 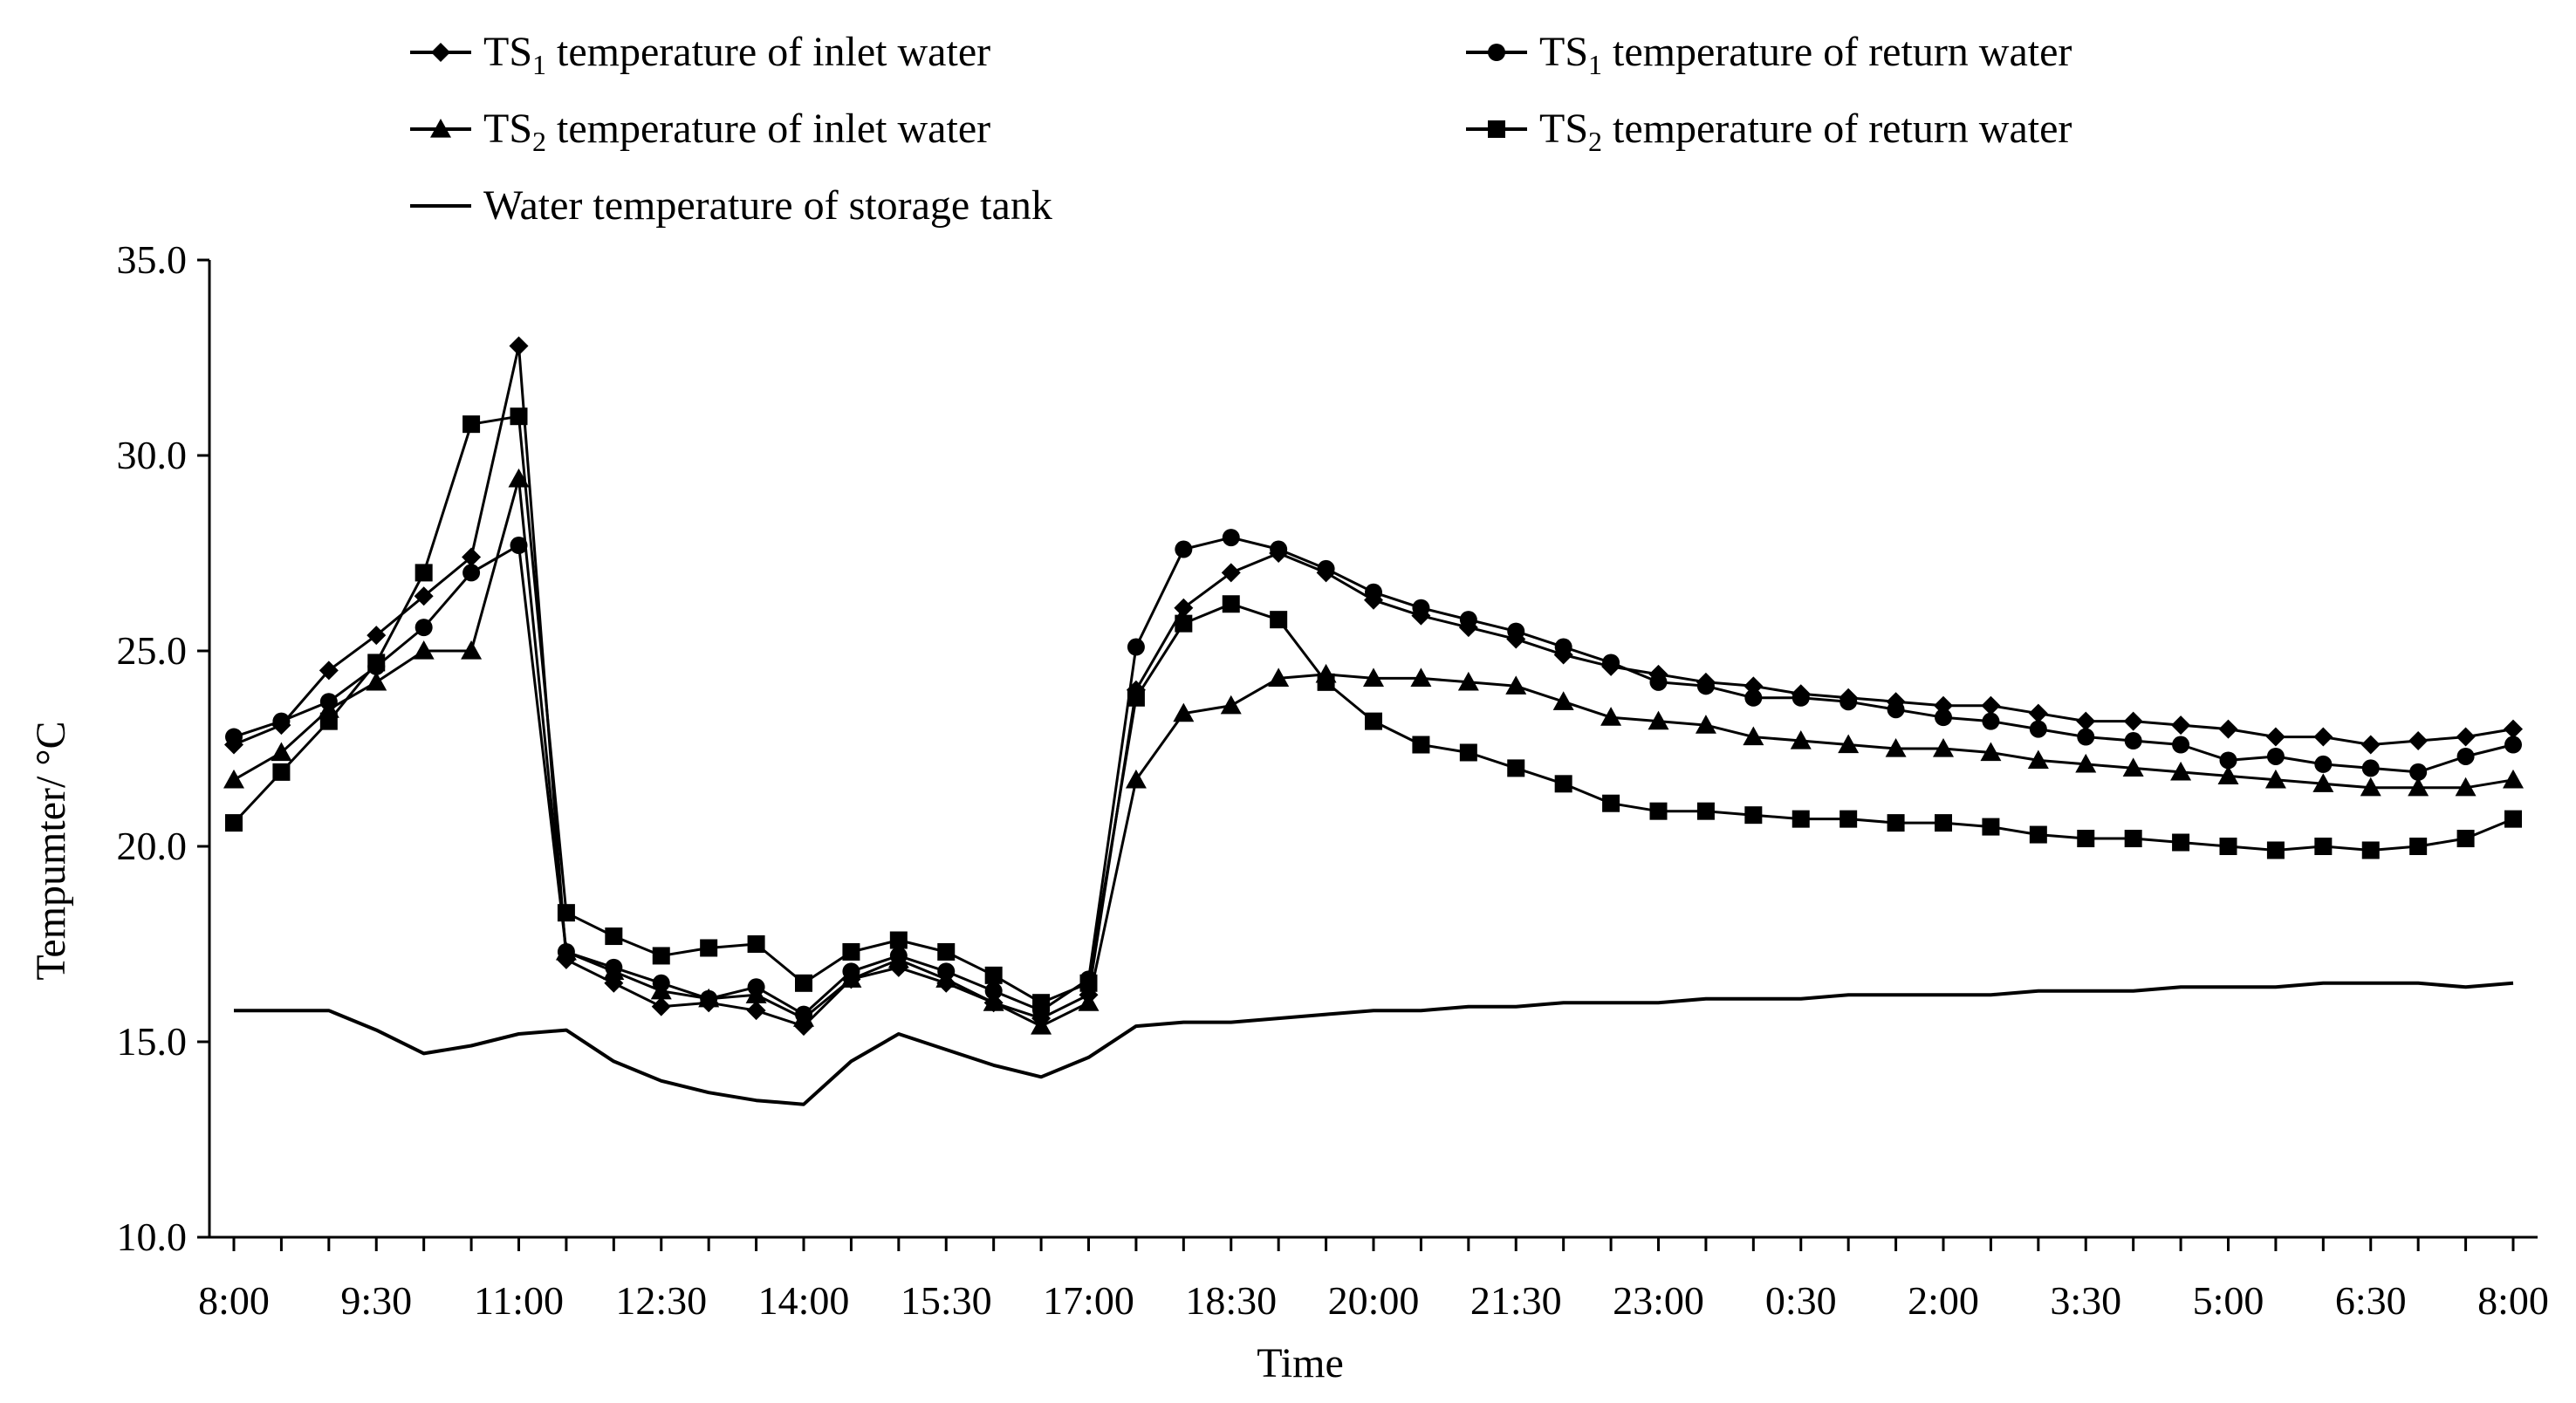 What do you see at coordinates (2513, 1300) in the screenshot?
I see `x-tick-label: 8:00` at bounding box center [2513, 1300].